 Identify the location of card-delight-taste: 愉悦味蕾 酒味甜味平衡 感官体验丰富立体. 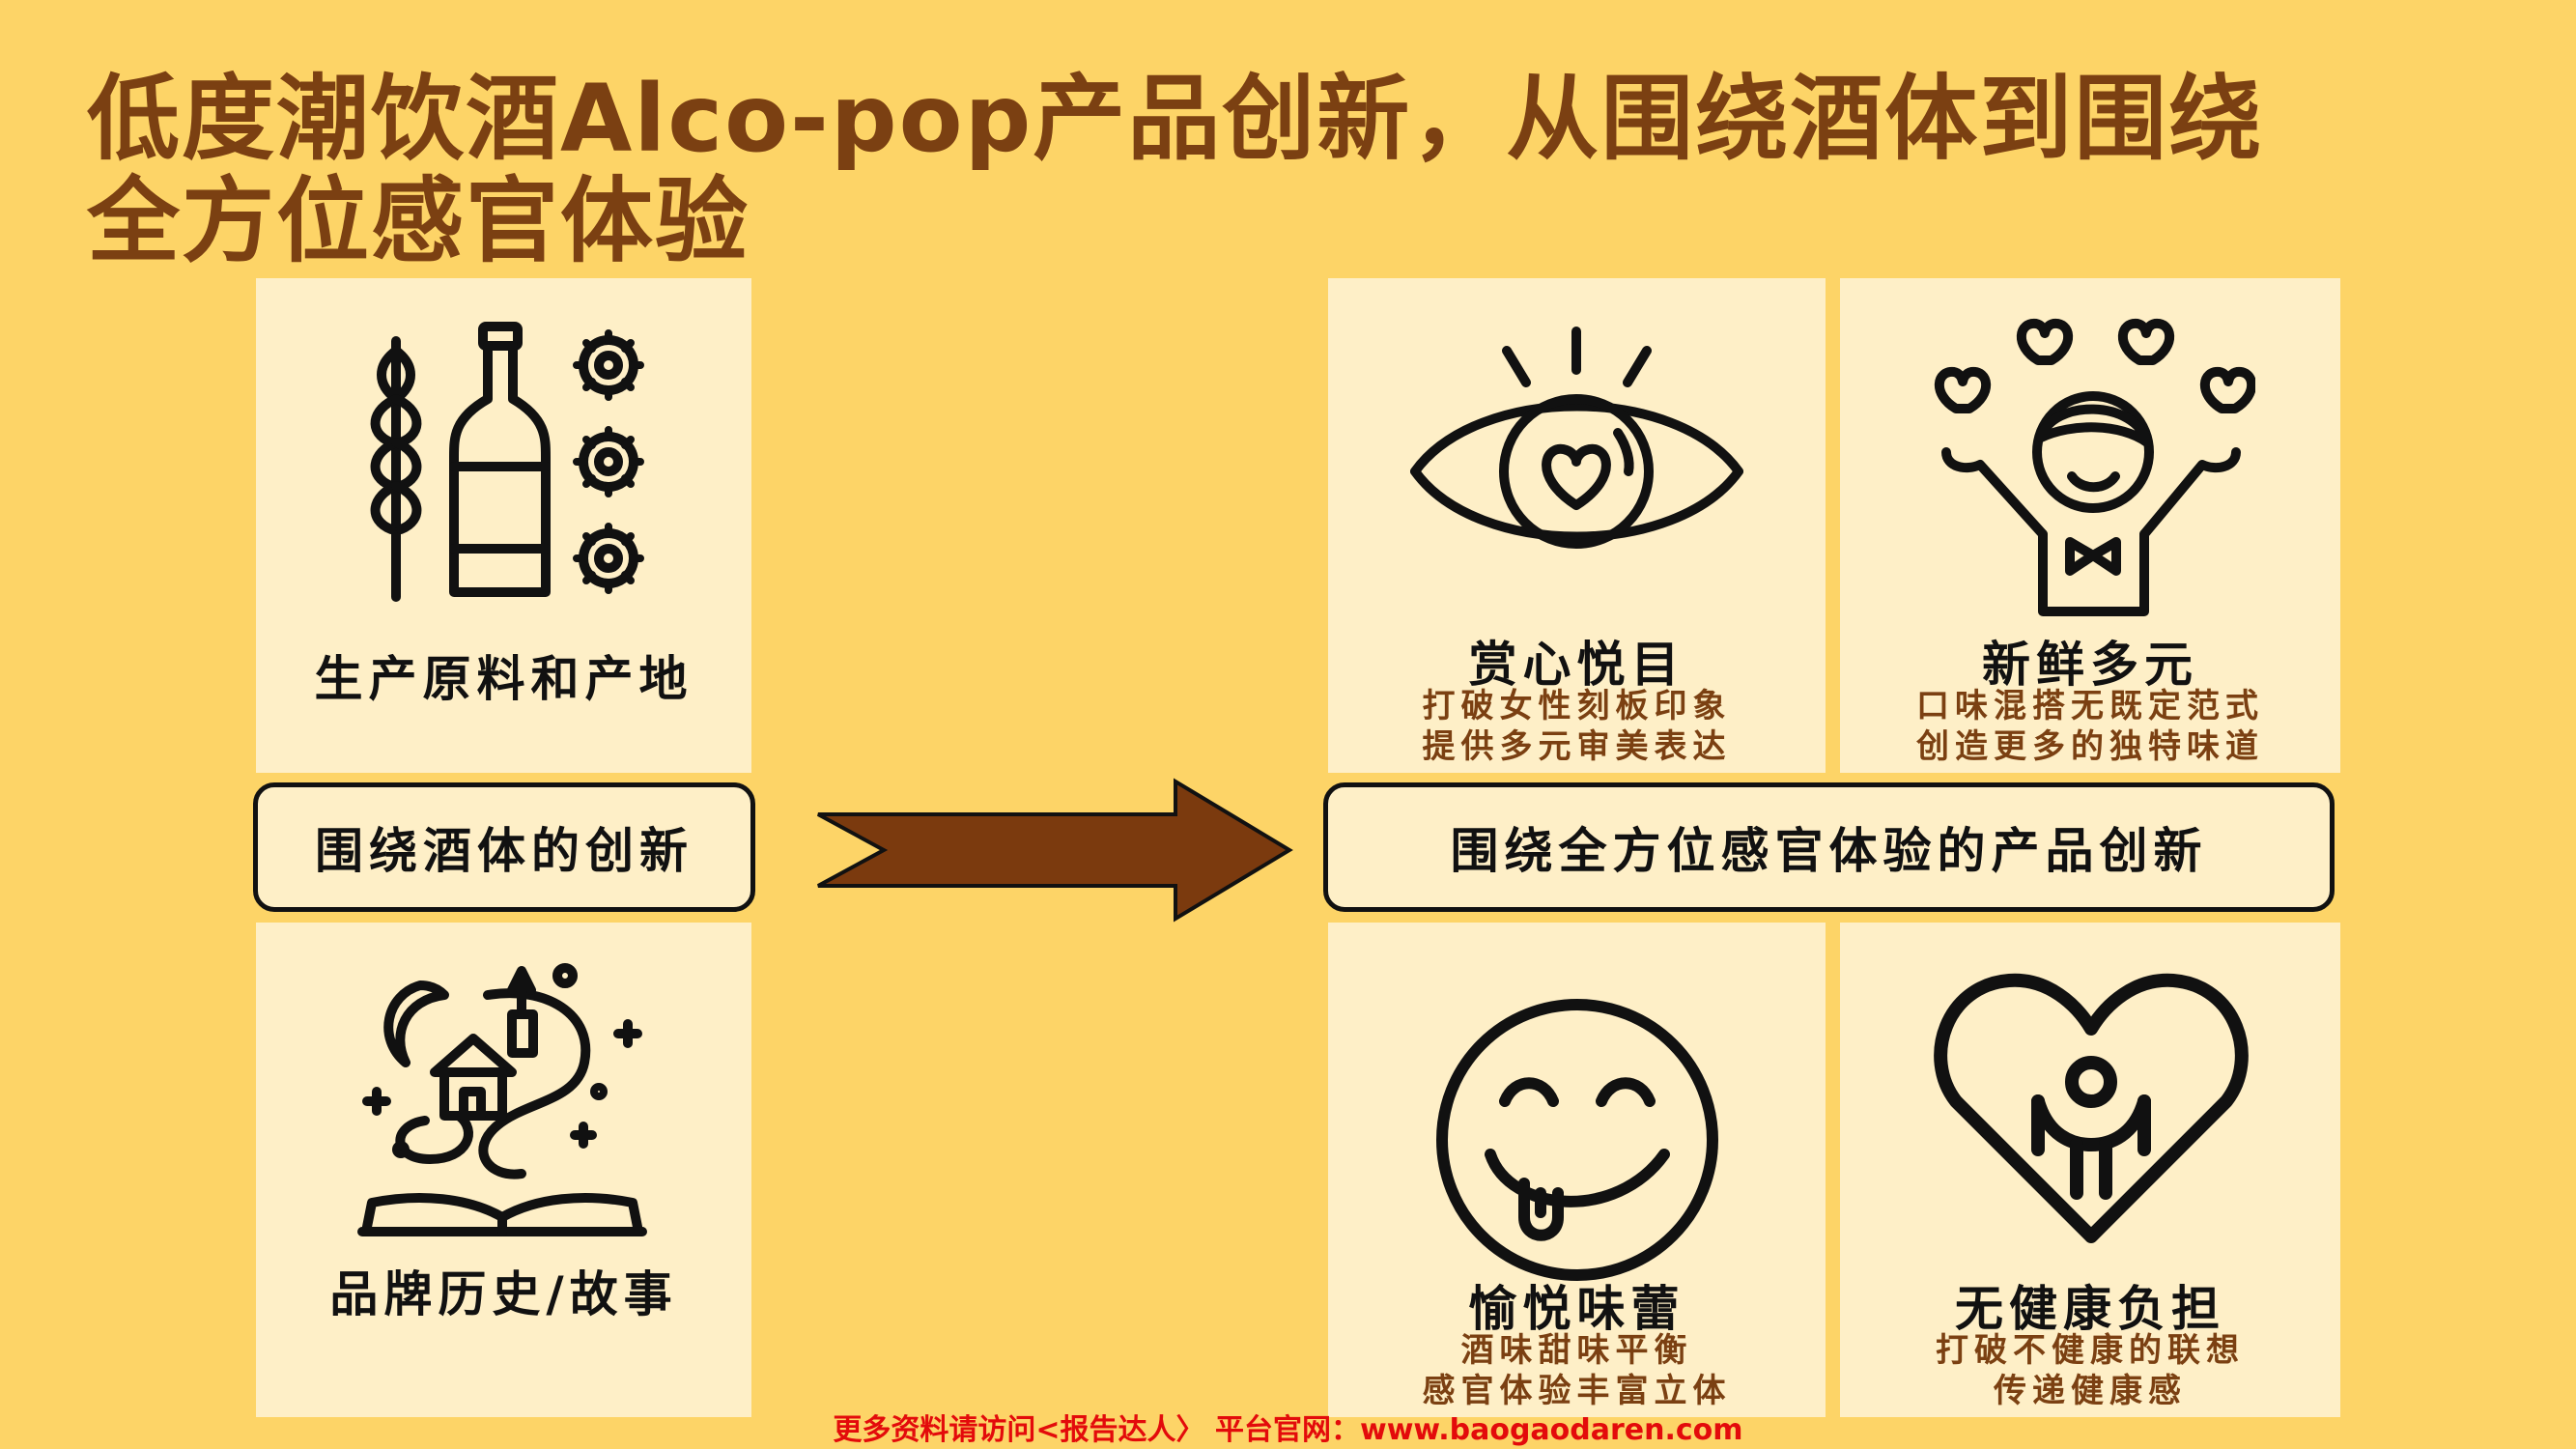
(1577, 1170).